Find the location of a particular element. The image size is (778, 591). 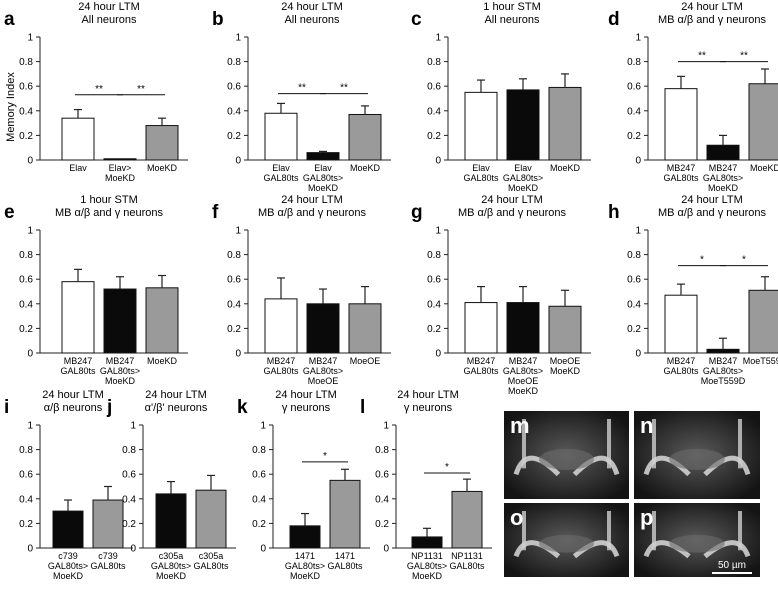

micrograph-label: p is located at coordinates (646, 517).